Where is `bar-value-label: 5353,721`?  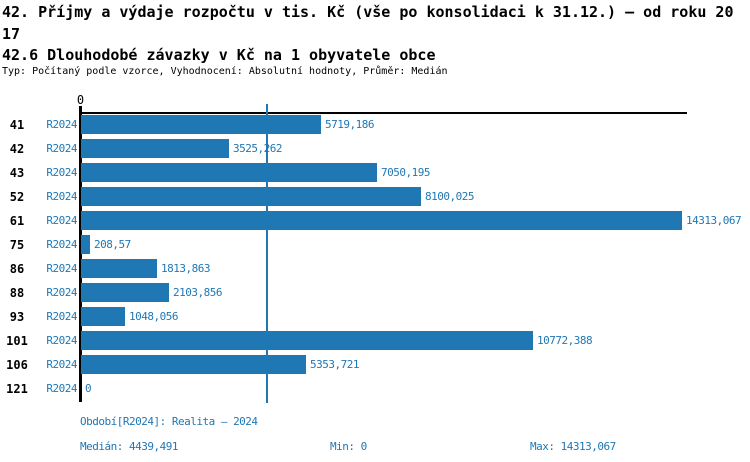 bar-value-label: 5353,721 is located at coordinates (334, 364).